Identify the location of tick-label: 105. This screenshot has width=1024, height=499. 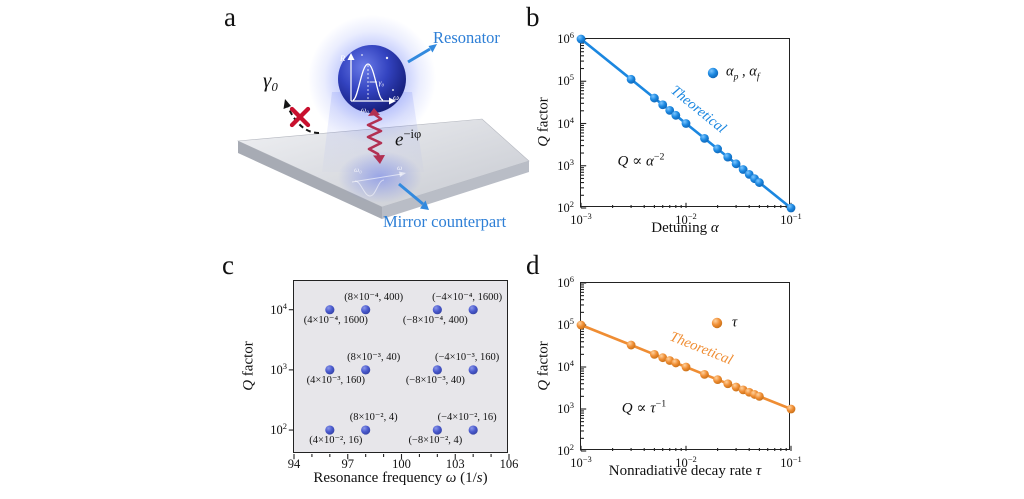
(565, 324).